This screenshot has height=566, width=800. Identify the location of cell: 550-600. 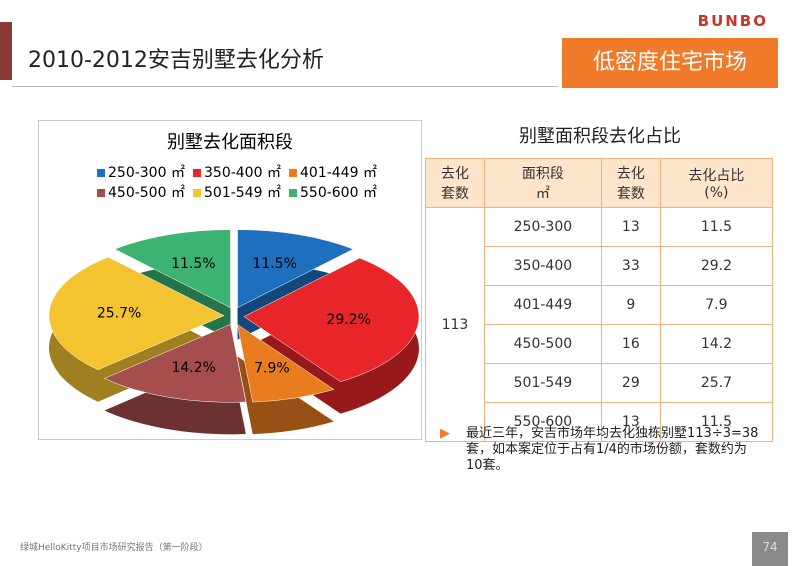
(542, 422).